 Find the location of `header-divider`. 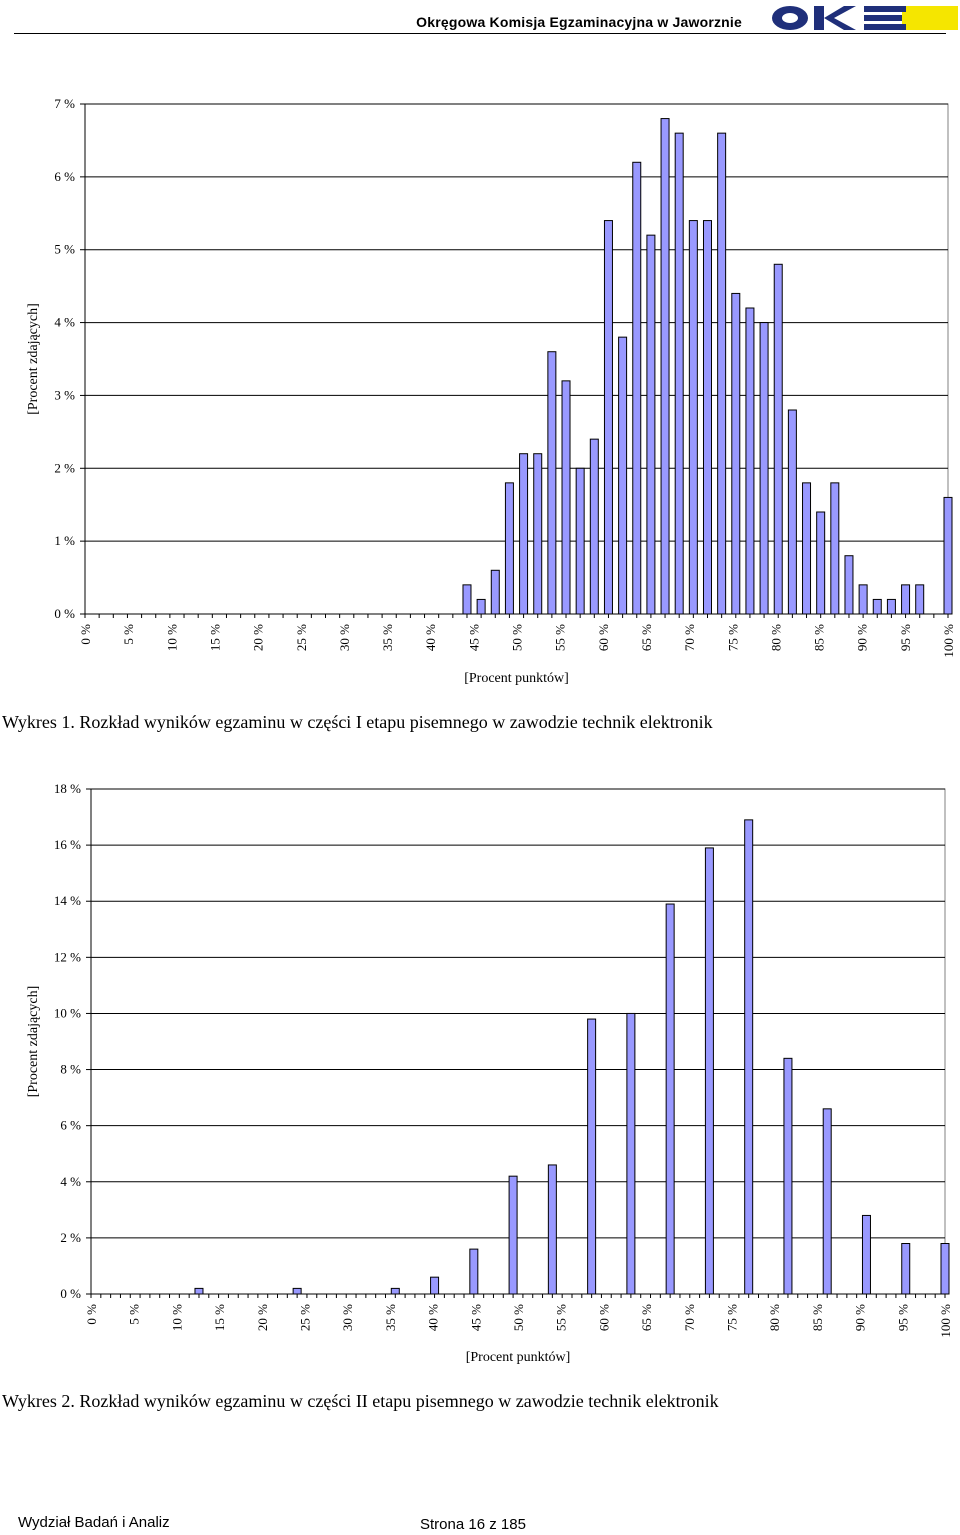

header-divider is located at coordinates (480, 33).